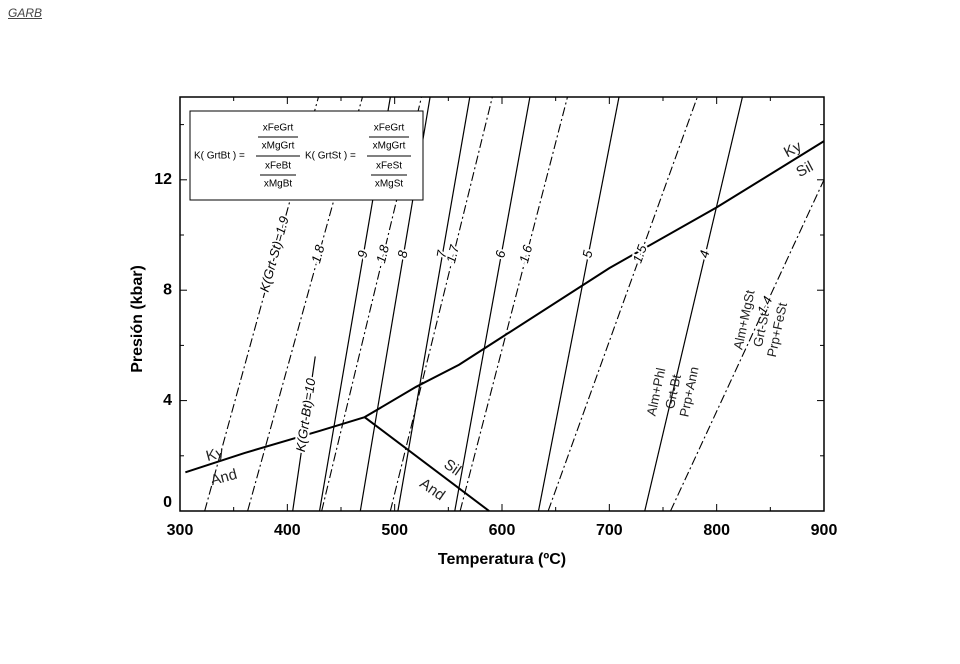 The width and height of the screenshot is (960, 664). Describe the element at coordinates (525, 254) in the screenshot. I see `line-label: 1.6` at that location.